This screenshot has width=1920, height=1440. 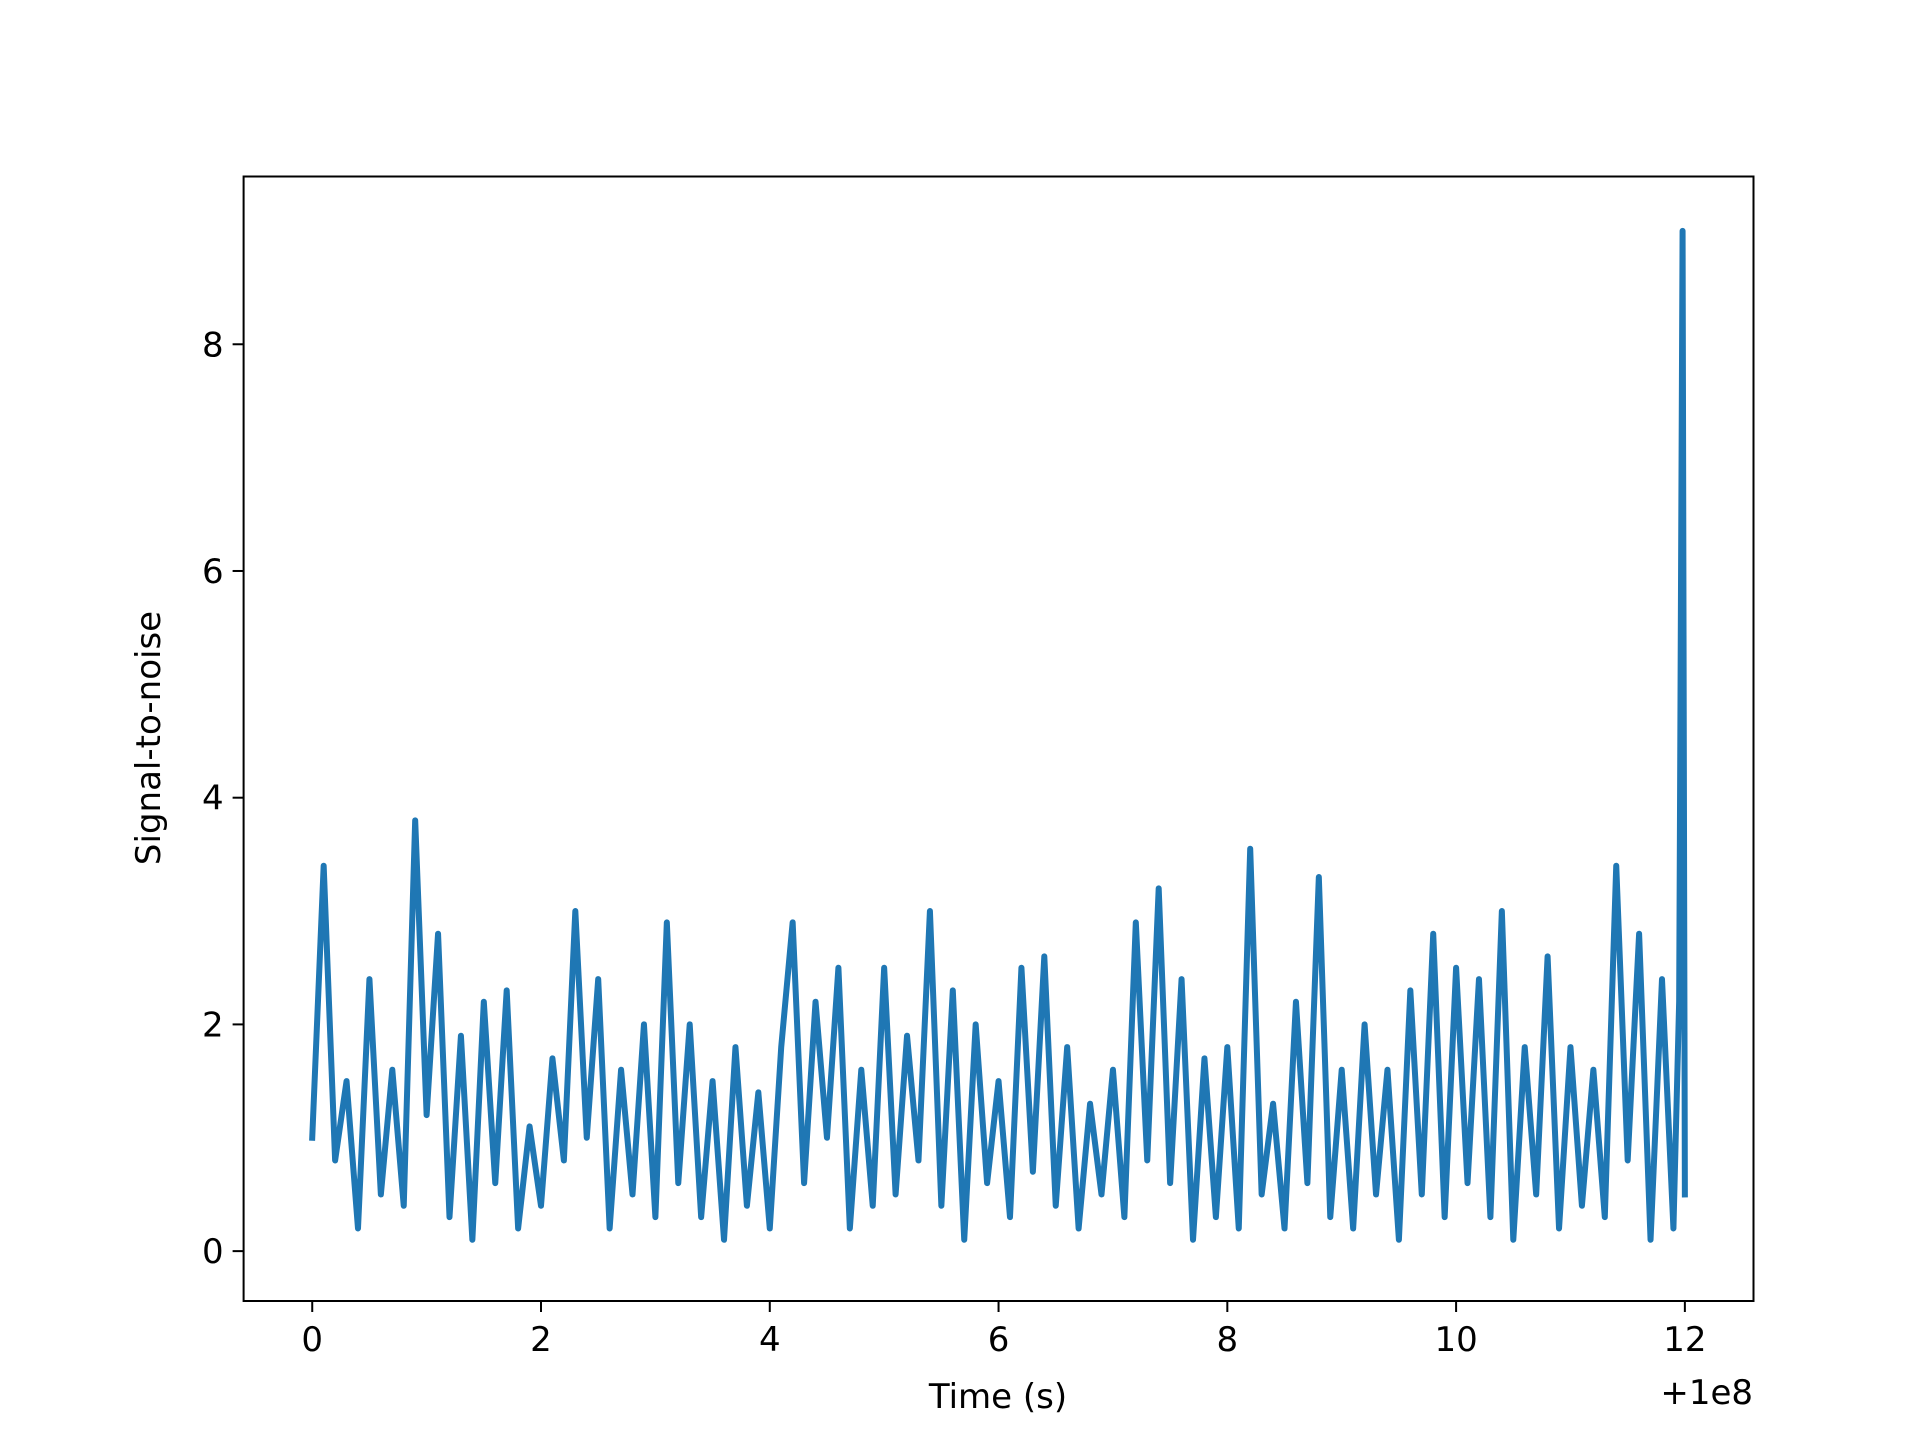 I want to click on y-tick-label: 2, so click(x=213, y=1025).